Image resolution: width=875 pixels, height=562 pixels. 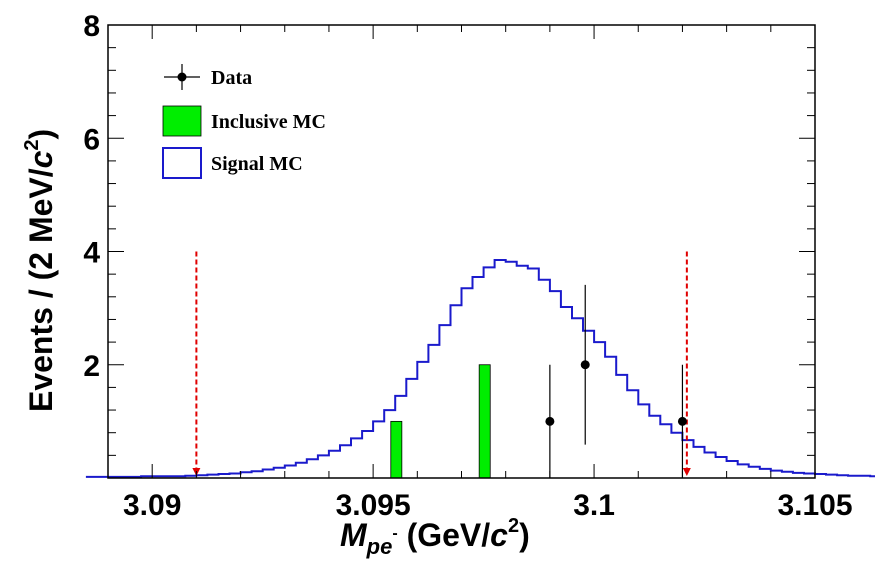 What do you see at coordinates (182, 163) in the screenshot?
I see `legend-signal-swatch` at bounding box center [182, 163].